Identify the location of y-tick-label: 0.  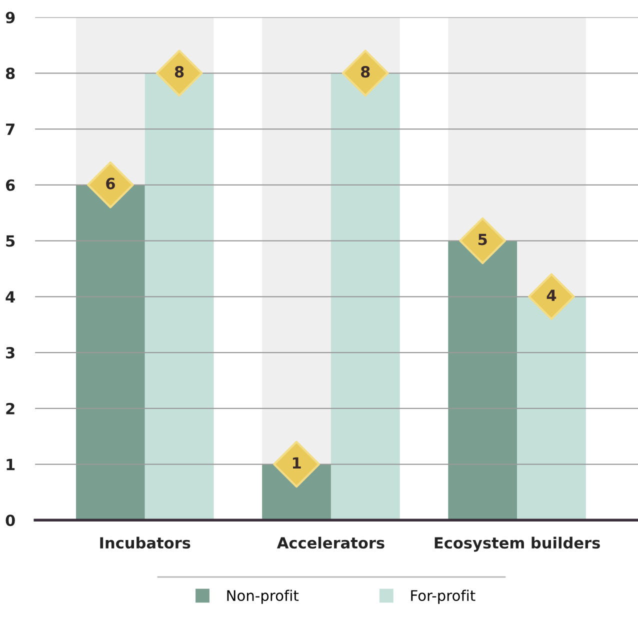
(10, 520).